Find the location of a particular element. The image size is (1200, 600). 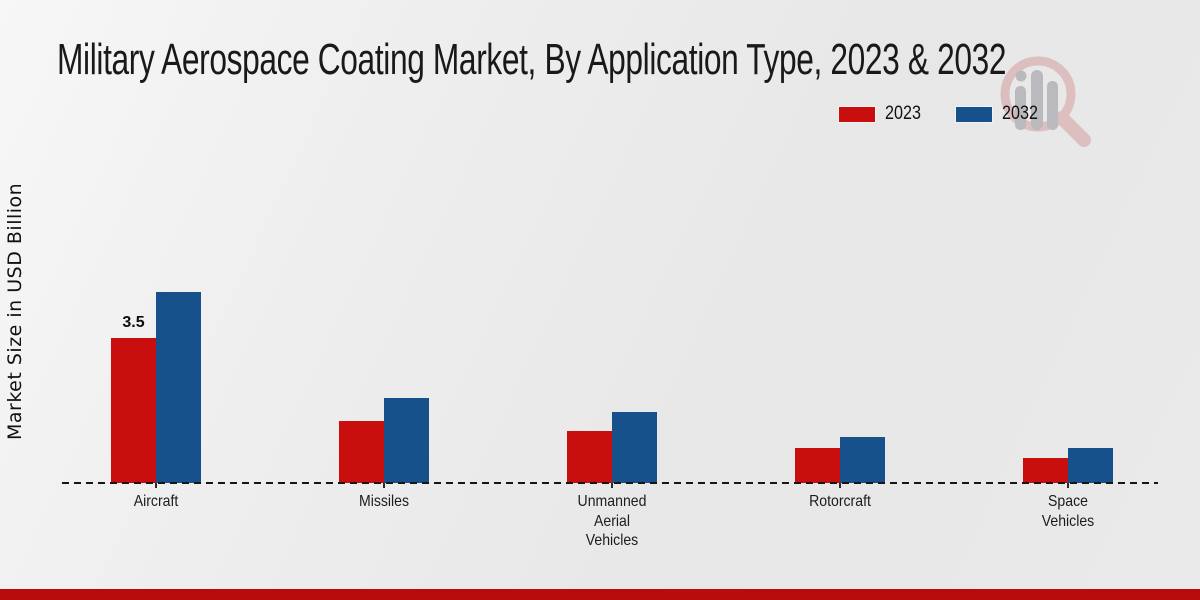

x-axis-tick-unmanned-aerial-vehicles is located at coordinates (612, 485).